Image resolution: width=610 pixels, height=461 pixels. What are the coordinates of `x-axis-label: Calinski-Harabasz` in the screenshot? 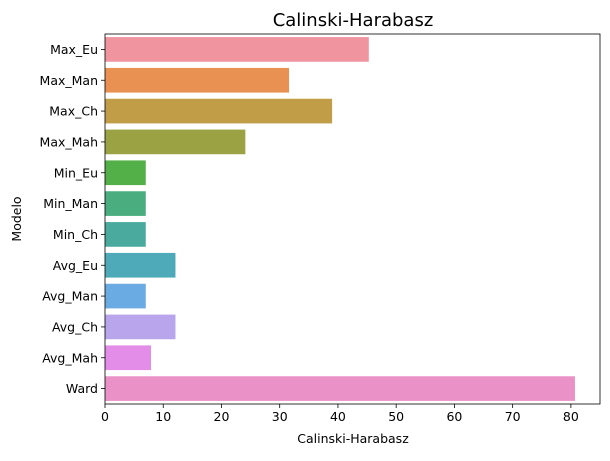 It's located at (353, 438).